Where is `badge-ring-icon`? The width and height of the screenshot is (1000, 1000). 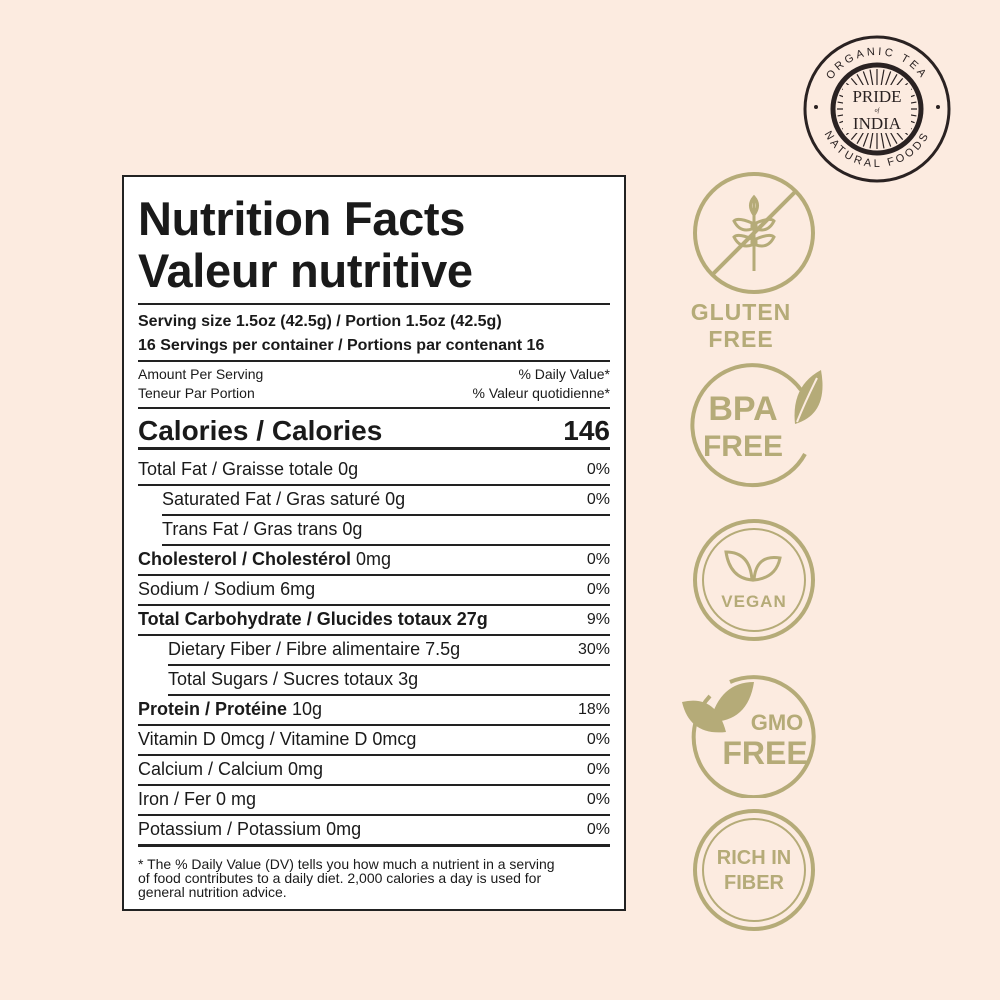 badge-ring-icon is located at coordinates (754, 870).